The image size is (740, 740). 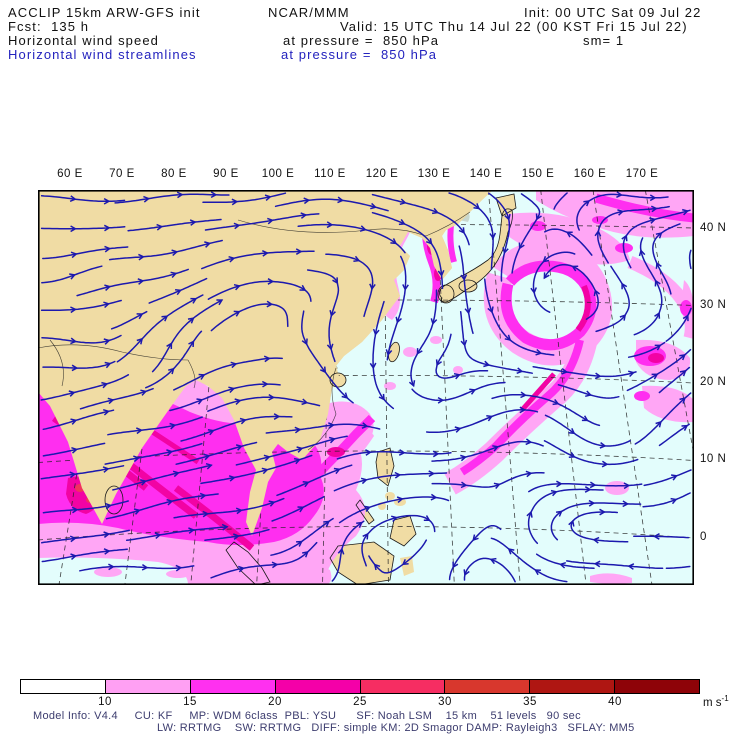 I want to click on field2-level-label: at pressure = 850 hPa, so click(x=359, y=54).